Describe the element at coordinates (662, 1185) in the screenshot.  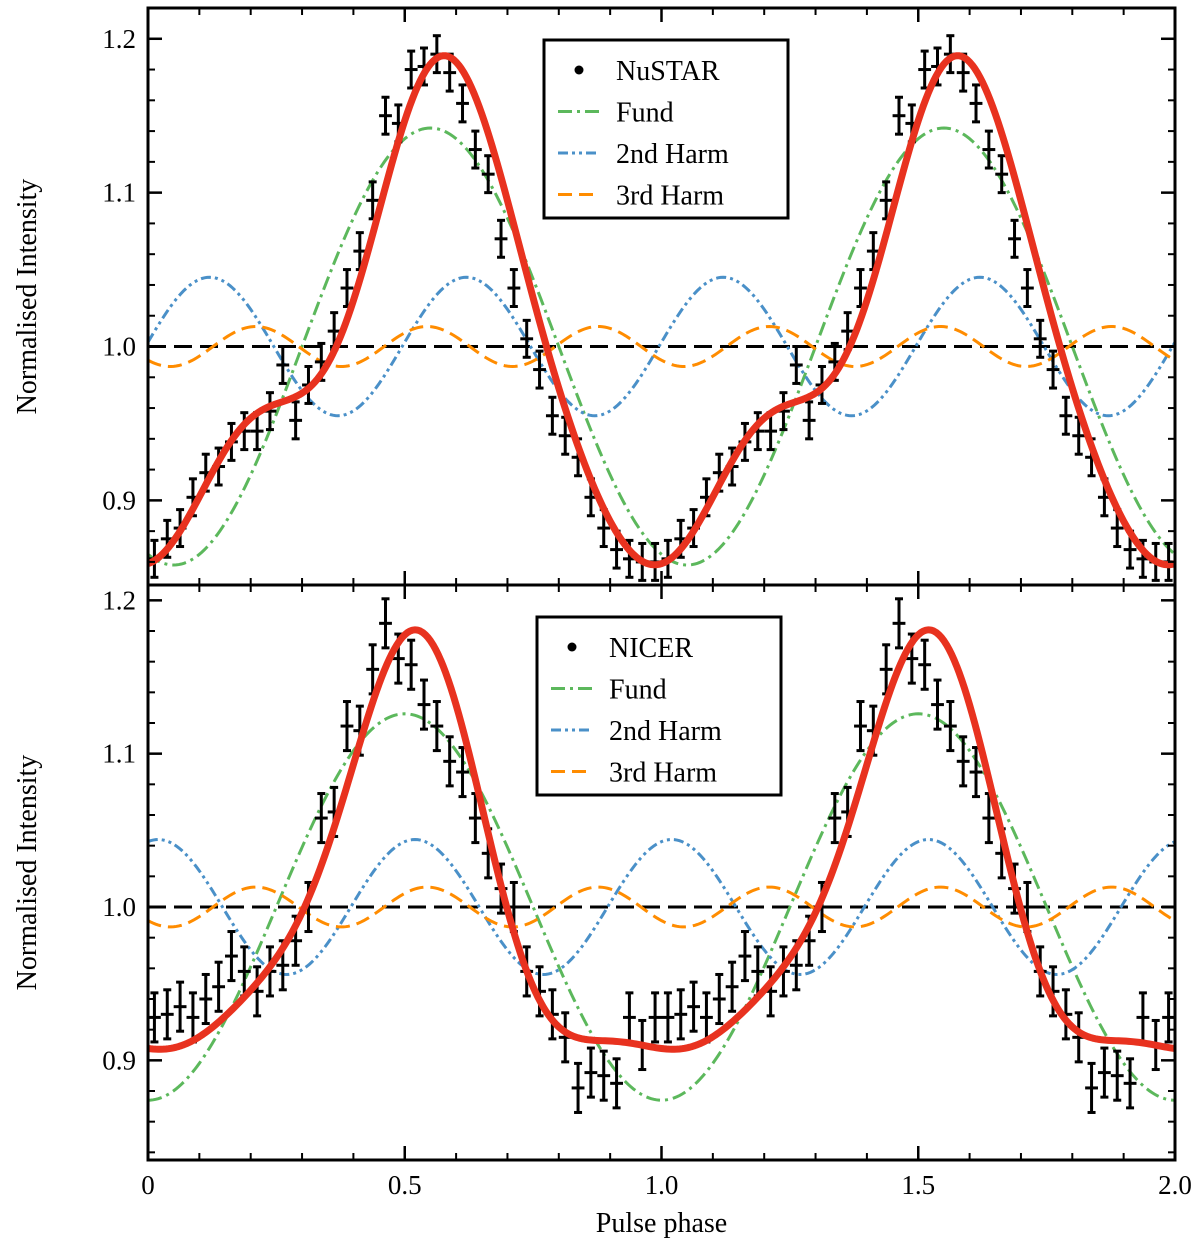
I see `x-tick-label: 1.0` at that location.